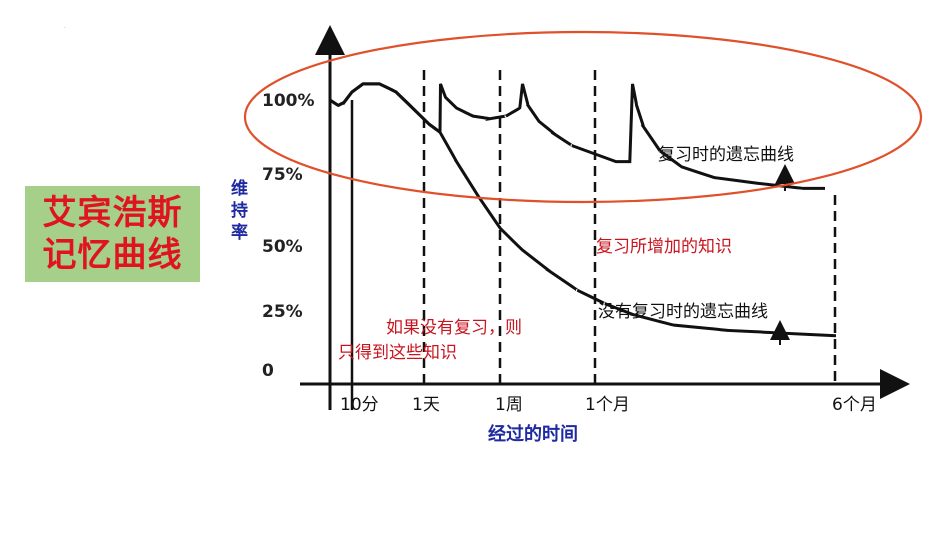 This screenshot has width=950, height=535. What do you see at coordinates (239, 210) in the screenshot?
I see `y-axis-label: 维持率` at bounding box center [239, 210].